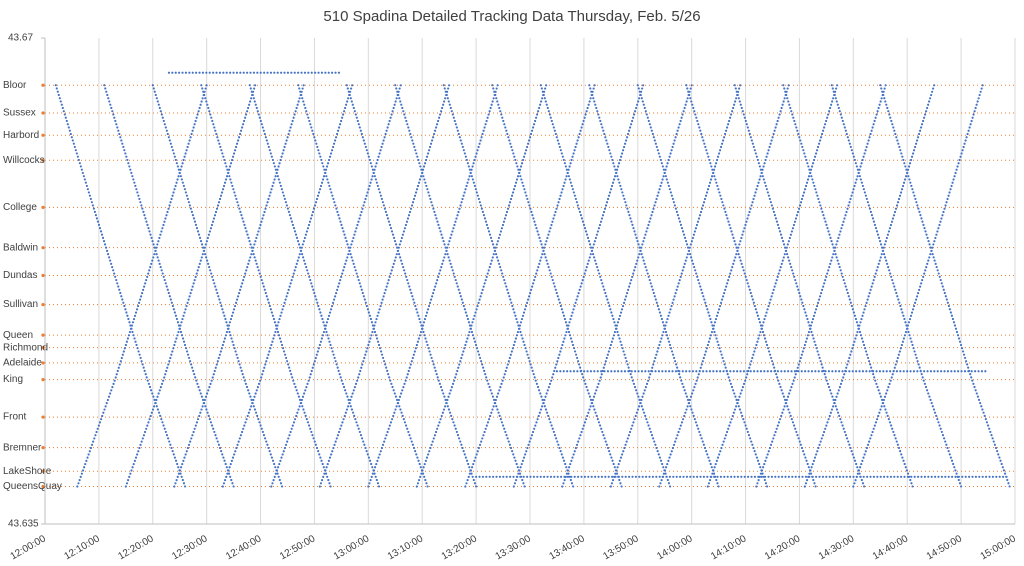 The width and height of the screenshot is (1024, 566). I want to click on y-tick-label: 43.635, so click(23, 524).